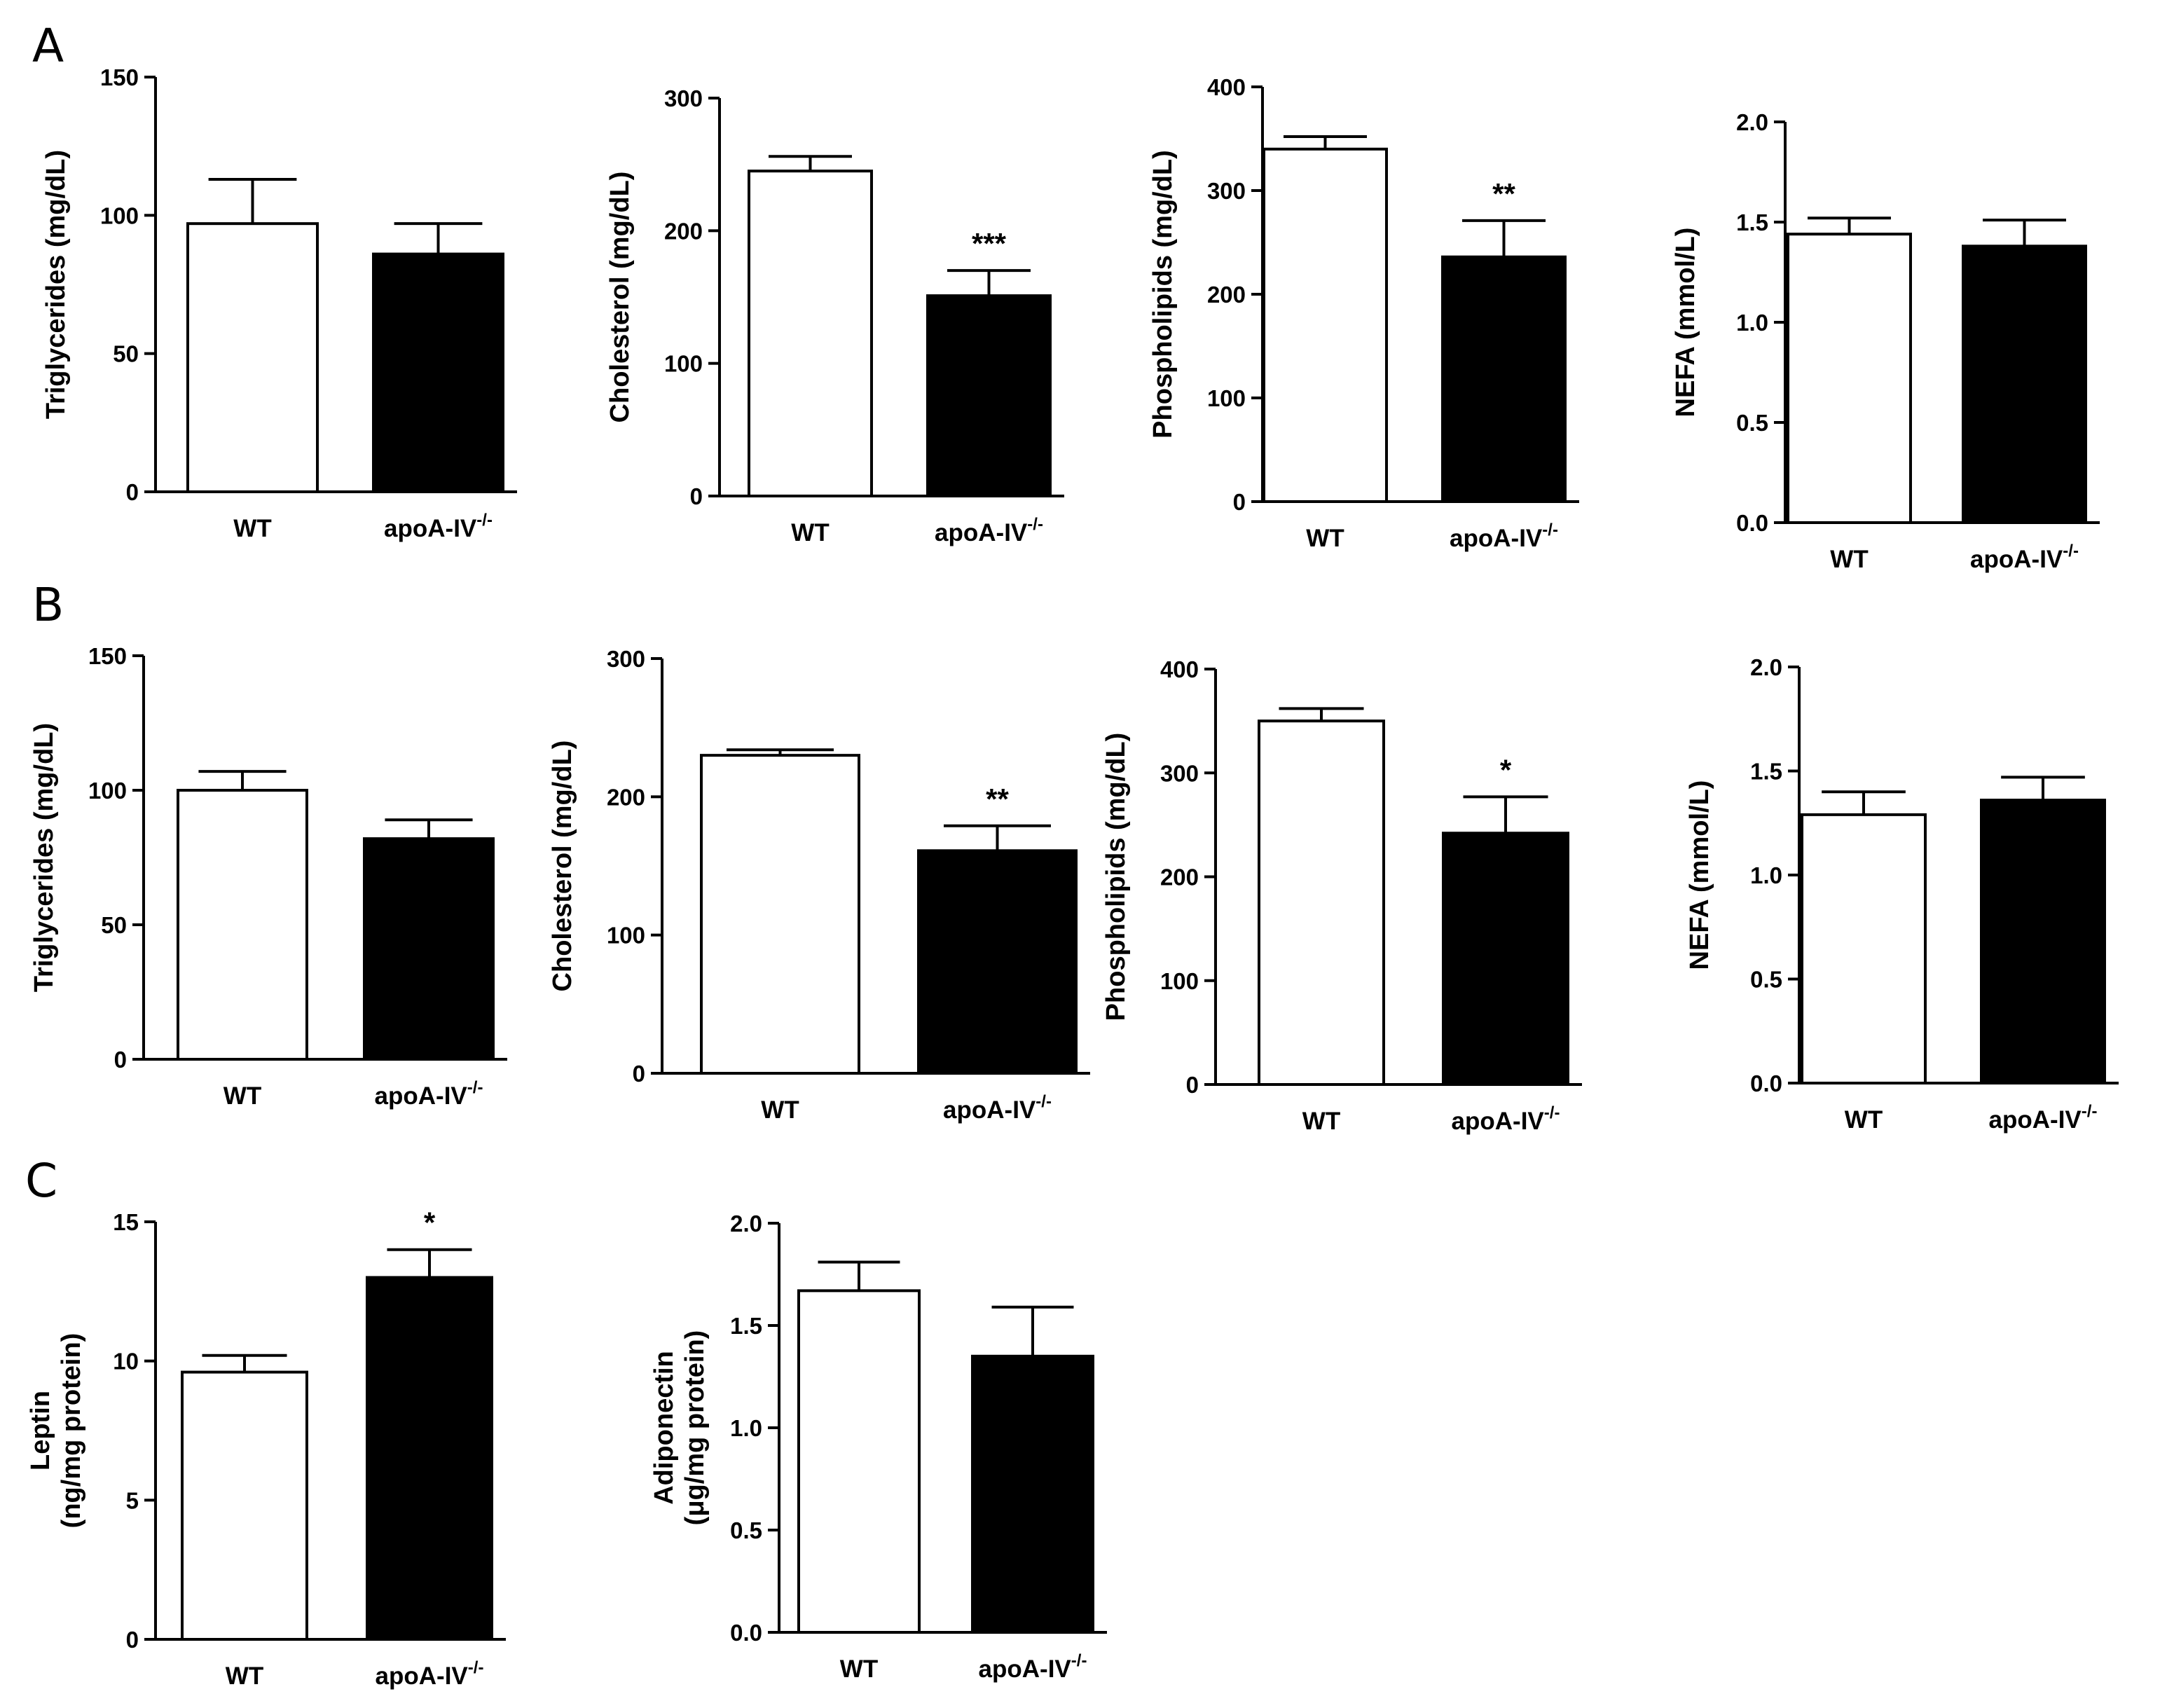 The image size is (2174, 1708). I want to click on y-axis-label: NEFA (mmol/L), so click(1686, 323).